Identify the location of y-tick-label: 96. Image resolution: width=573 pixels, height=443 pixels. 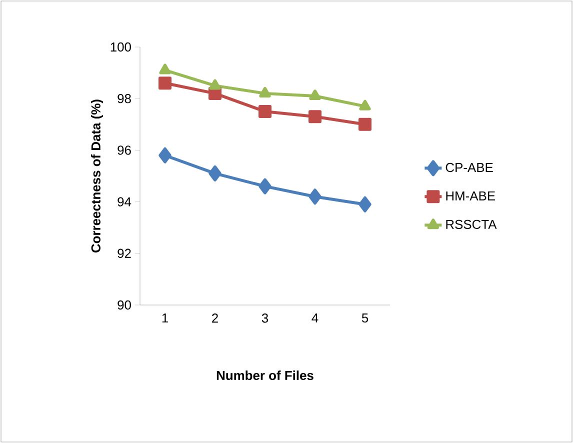
(124, 150).